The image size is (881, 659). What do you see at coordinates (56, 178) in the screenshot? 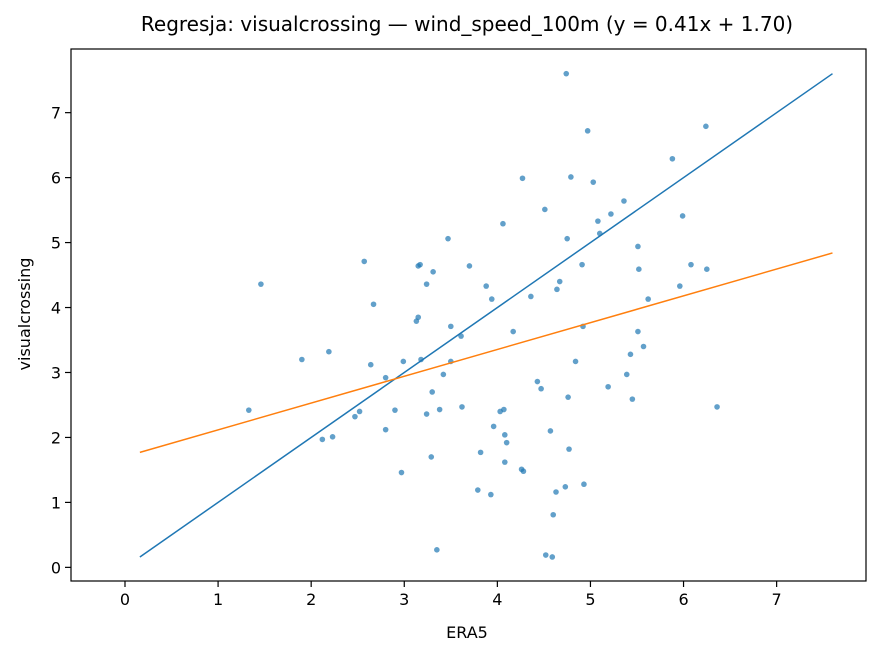
I see `y-tick-label: 6` at bounding box center [56, 178].